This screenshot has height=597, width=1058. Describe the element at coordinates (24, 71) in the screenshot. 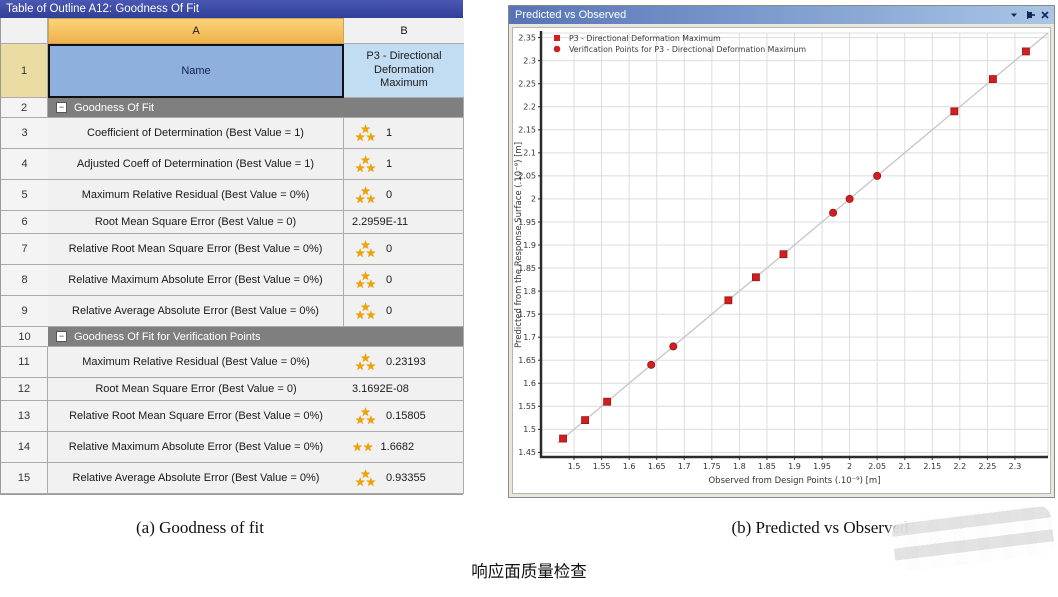

I see `row-number: 1` at that location.